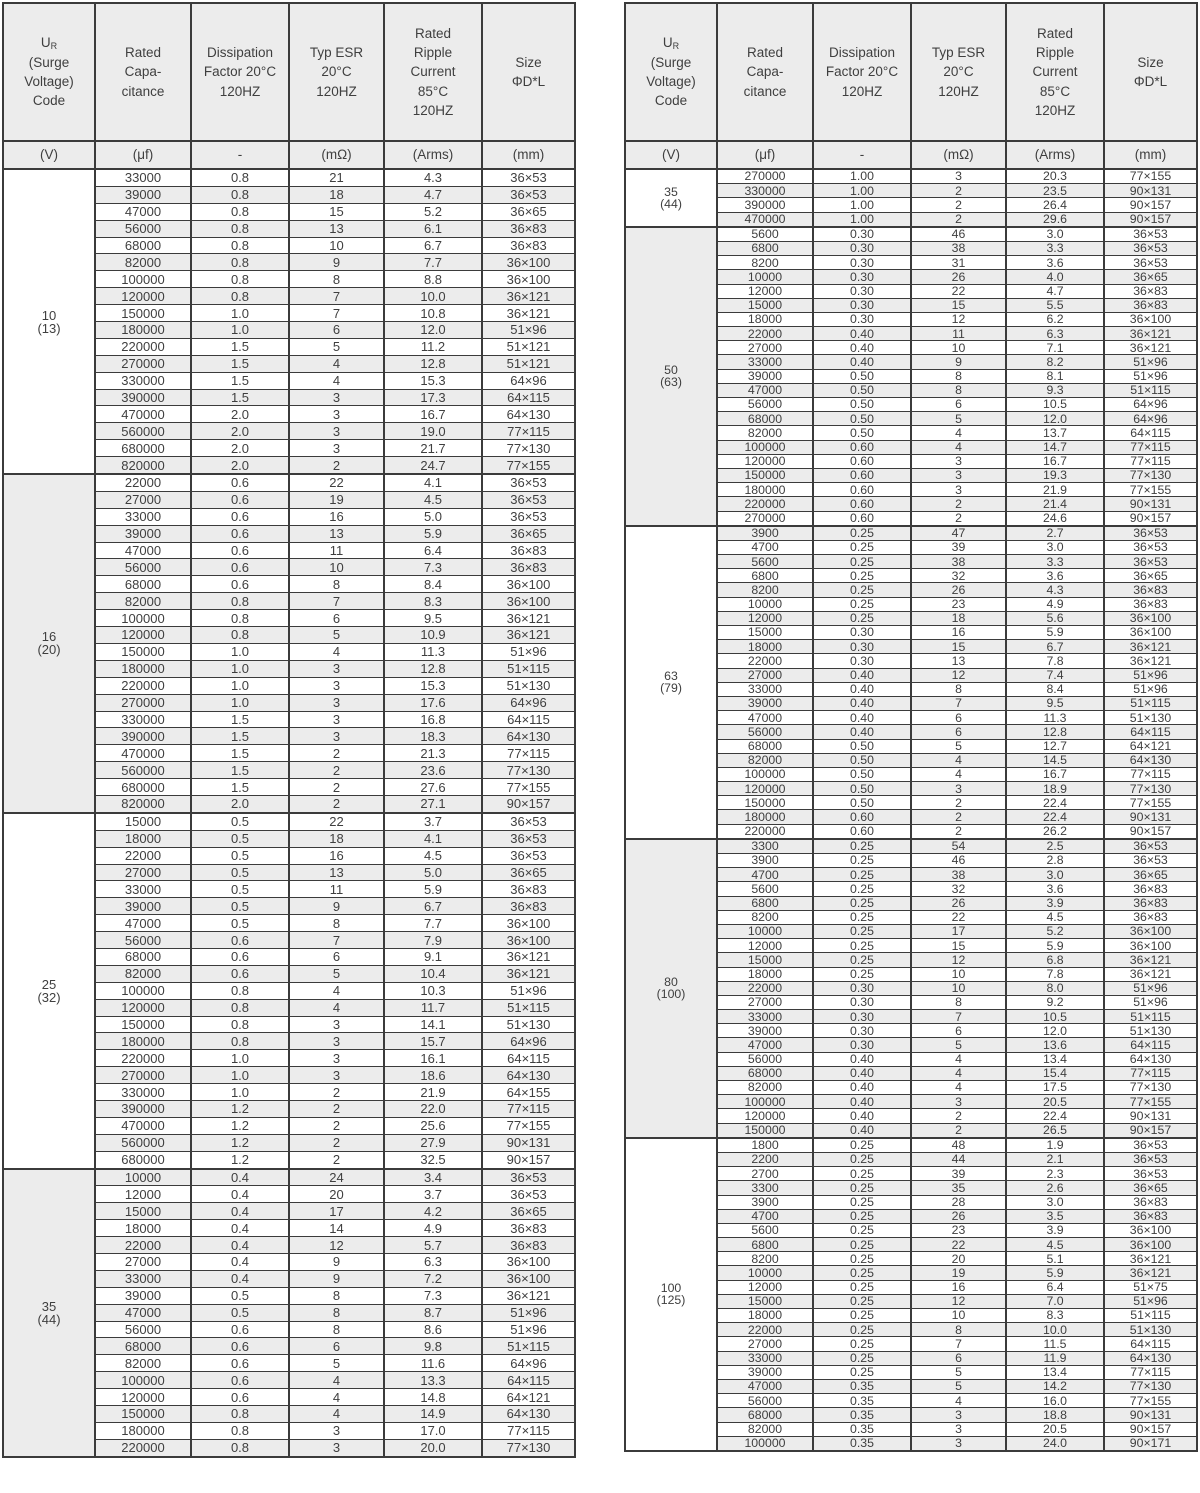 This screenshot has height=1493, width=1200. Describe the element at coordinates (336, 330) in the screenshot. I see `cell-esr: 6` at that location.